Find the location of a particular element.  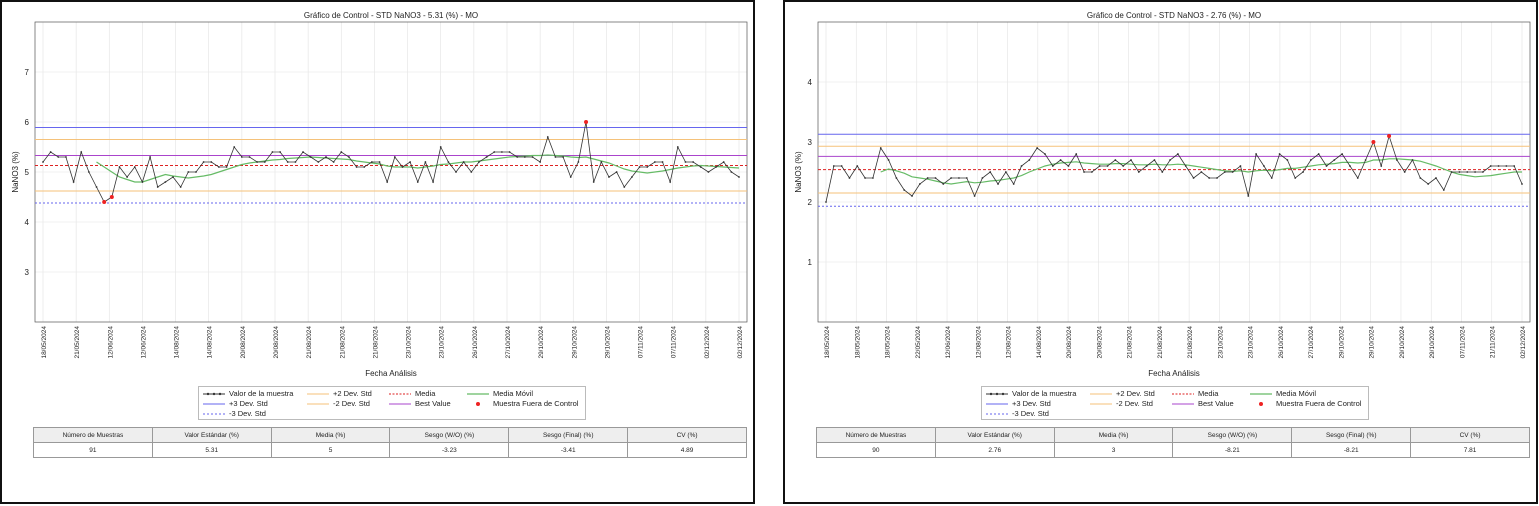

y-tick-label: 3 is located at coordinates (810, 142).